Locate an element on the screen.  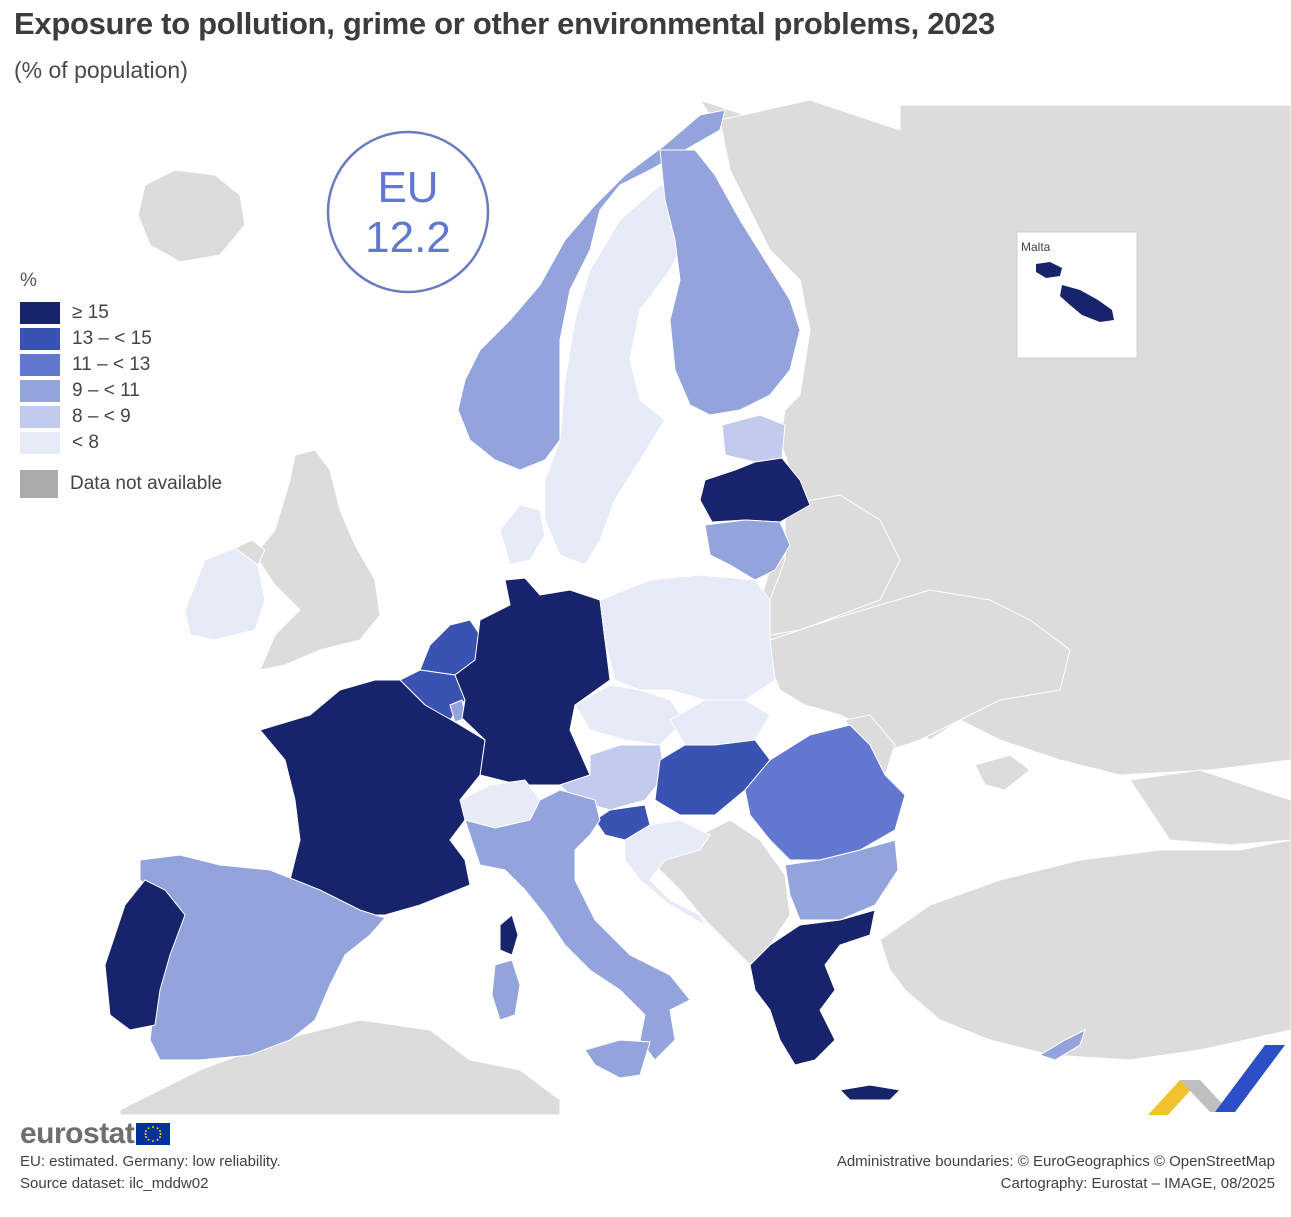
romania is located at coordinates (825, 792).